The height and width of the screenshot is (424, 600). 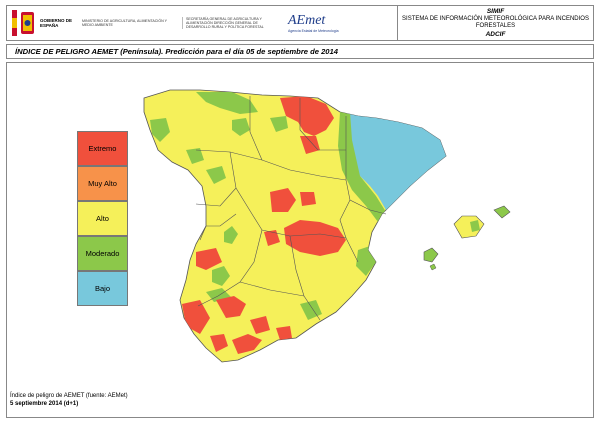 I want to click on legend-label: Muy Alto, so click(x=102, y=183).